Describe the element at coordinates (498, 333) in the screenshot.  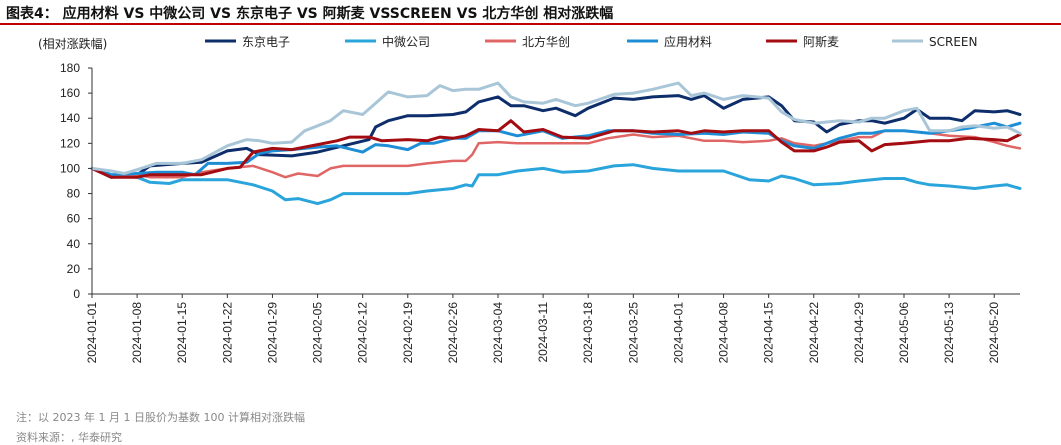
I see `x-tick-label: 2024-03-04` at that location.